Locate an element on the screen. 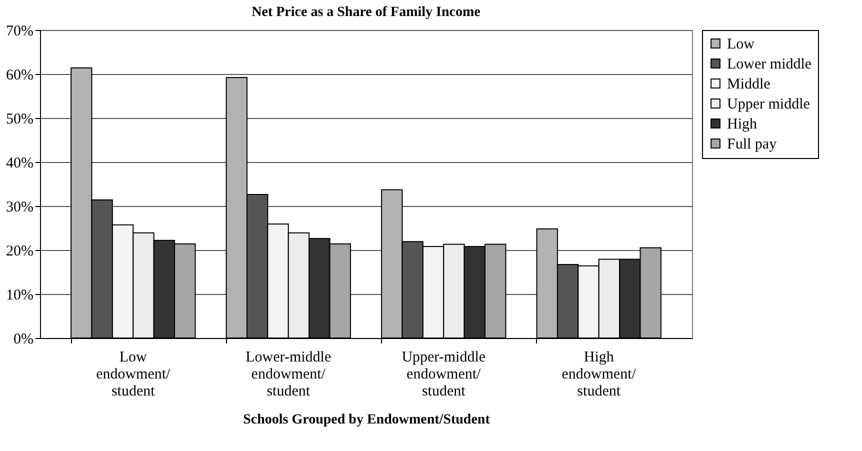  legend-label: Middle is located at coordinates (749, 84).